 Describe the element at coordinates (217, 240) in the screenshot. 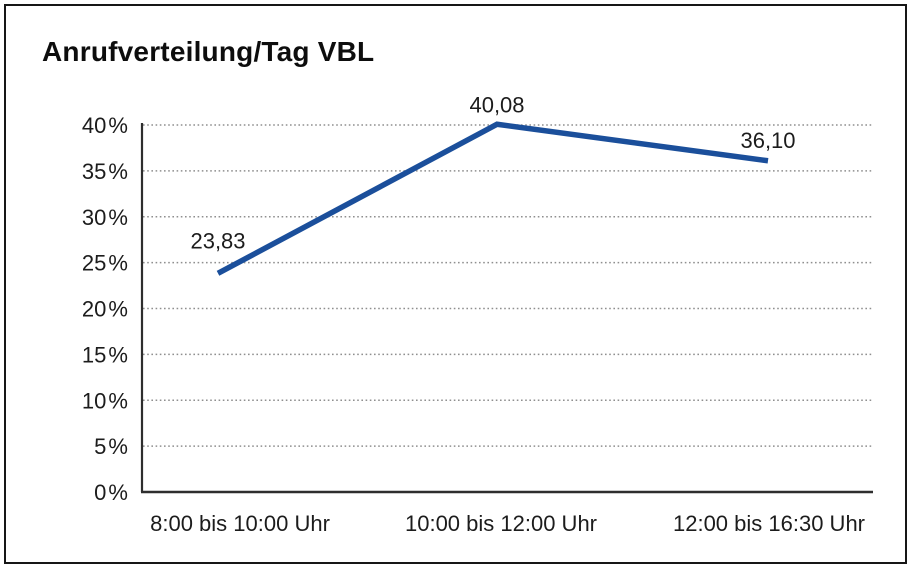

I see `data-label: 23,83` at that location.